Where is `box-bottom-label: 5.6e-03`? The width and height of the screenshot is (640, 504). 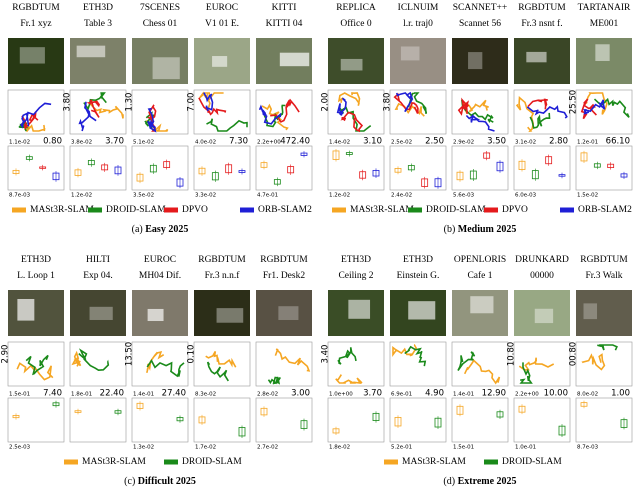
box-bottom-label: 5.6e-03 is located at coordinates (464, 196).